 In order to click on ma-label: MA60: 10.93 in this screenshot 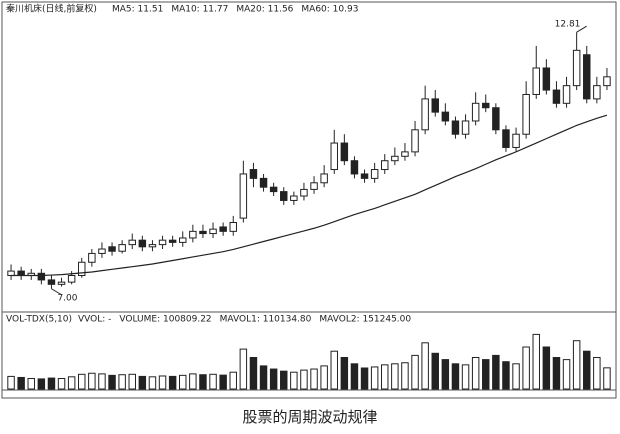, I will do `click(329, 10)`.